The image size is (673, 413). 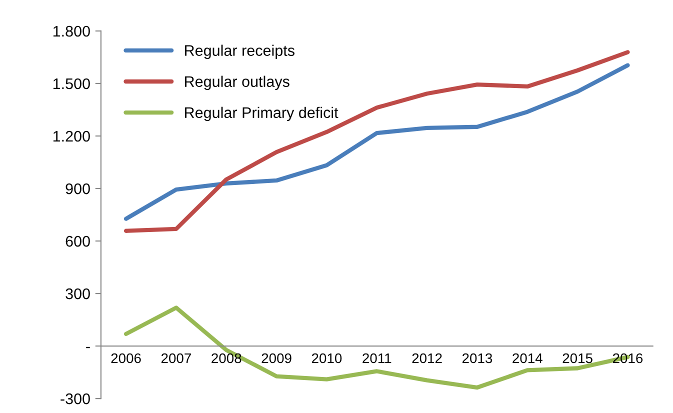 I want to click on legend-label: Regular Primary deficit, so click(x=261, y=114).